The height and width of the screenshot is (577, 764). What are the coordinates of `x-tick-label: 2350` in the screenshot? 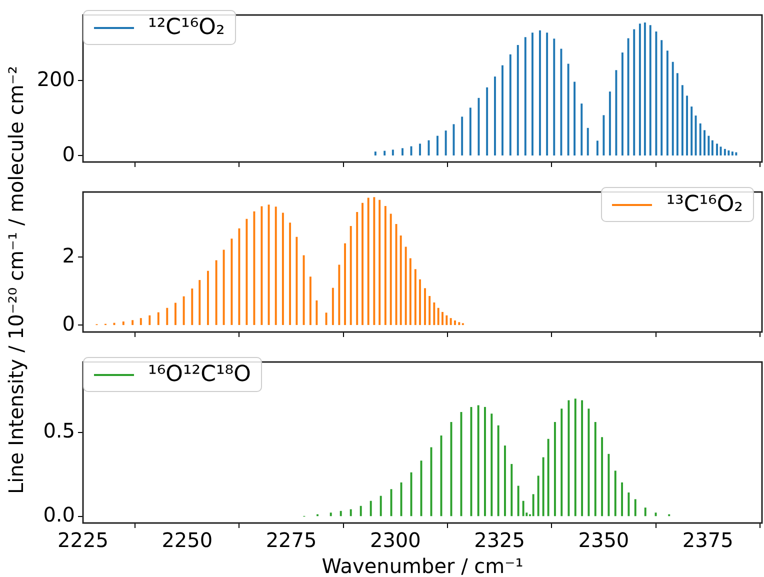 It's located at (604, 540).